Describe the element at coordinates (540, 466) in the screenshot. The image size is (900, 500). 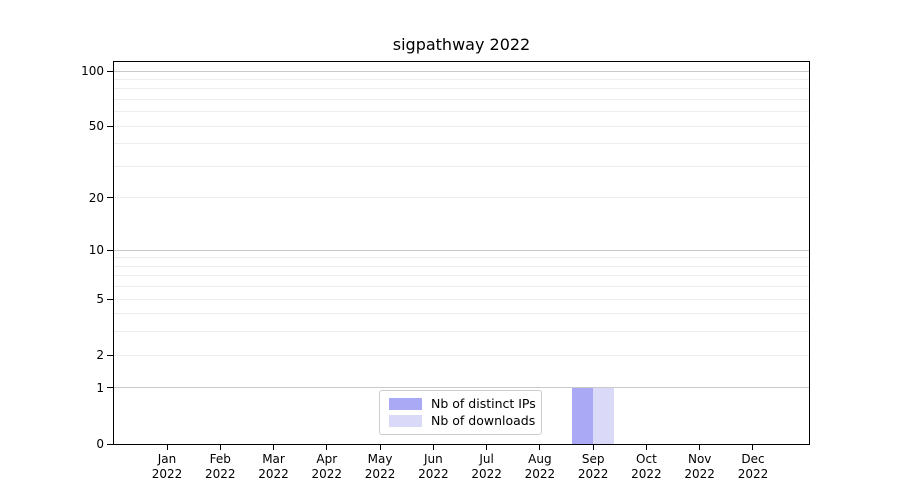
I see `x-tick-label: Aug 2022` at that location.